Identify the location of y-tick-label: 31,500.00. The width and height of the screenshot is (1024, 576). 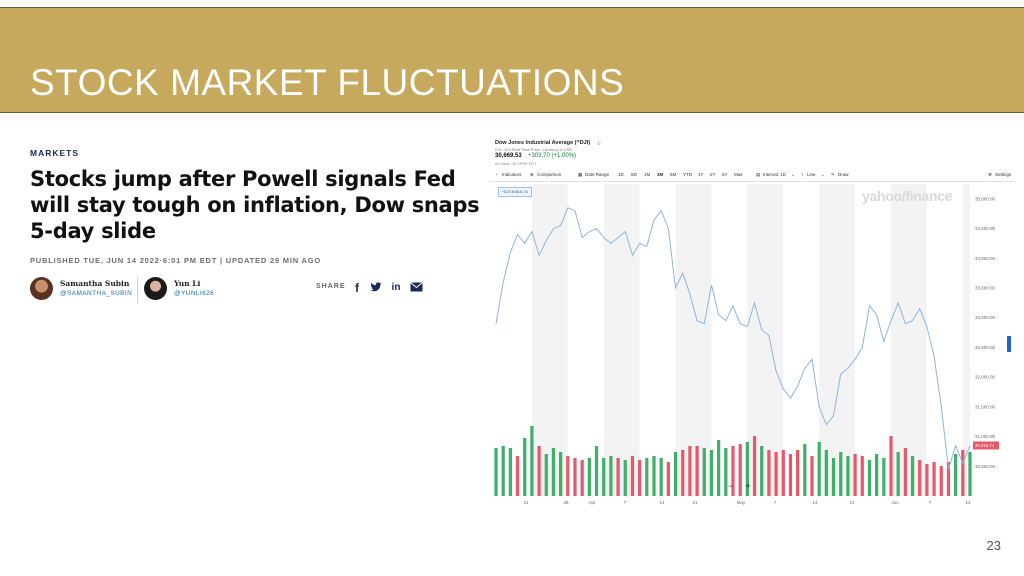
(985, 406).